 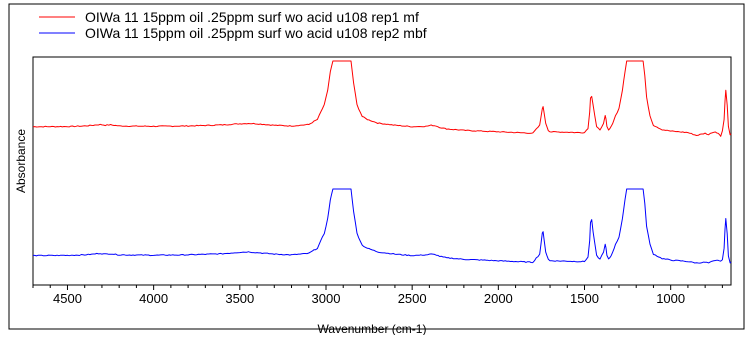 What do you see at coordinates (326, 298) in the screenshot?
I see `x-tick-label-3000: 3000` at bounding box center [326, 298].